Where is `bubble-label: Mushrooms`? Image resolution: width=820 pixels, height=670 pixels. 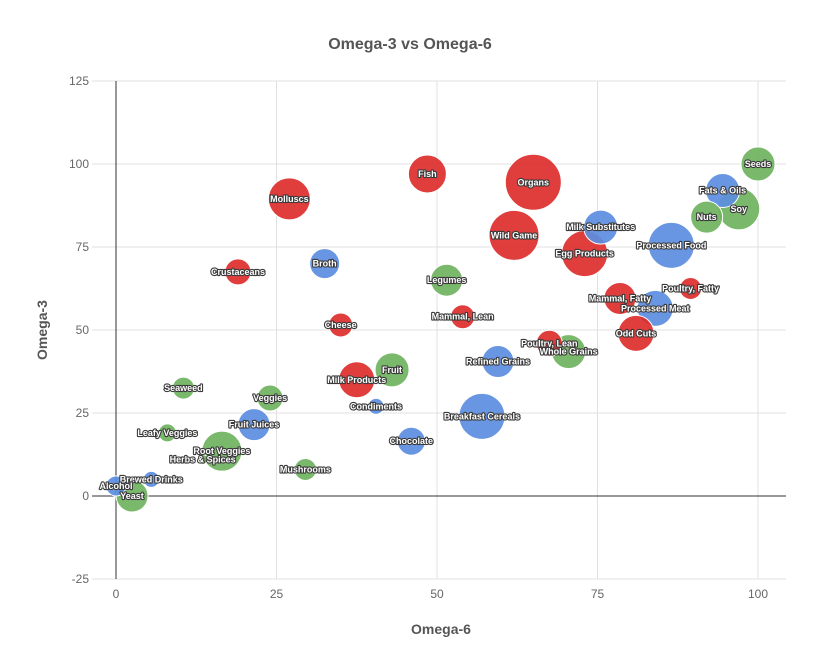
bubble-label: Mushrooms is located at coordinates (305, 469).